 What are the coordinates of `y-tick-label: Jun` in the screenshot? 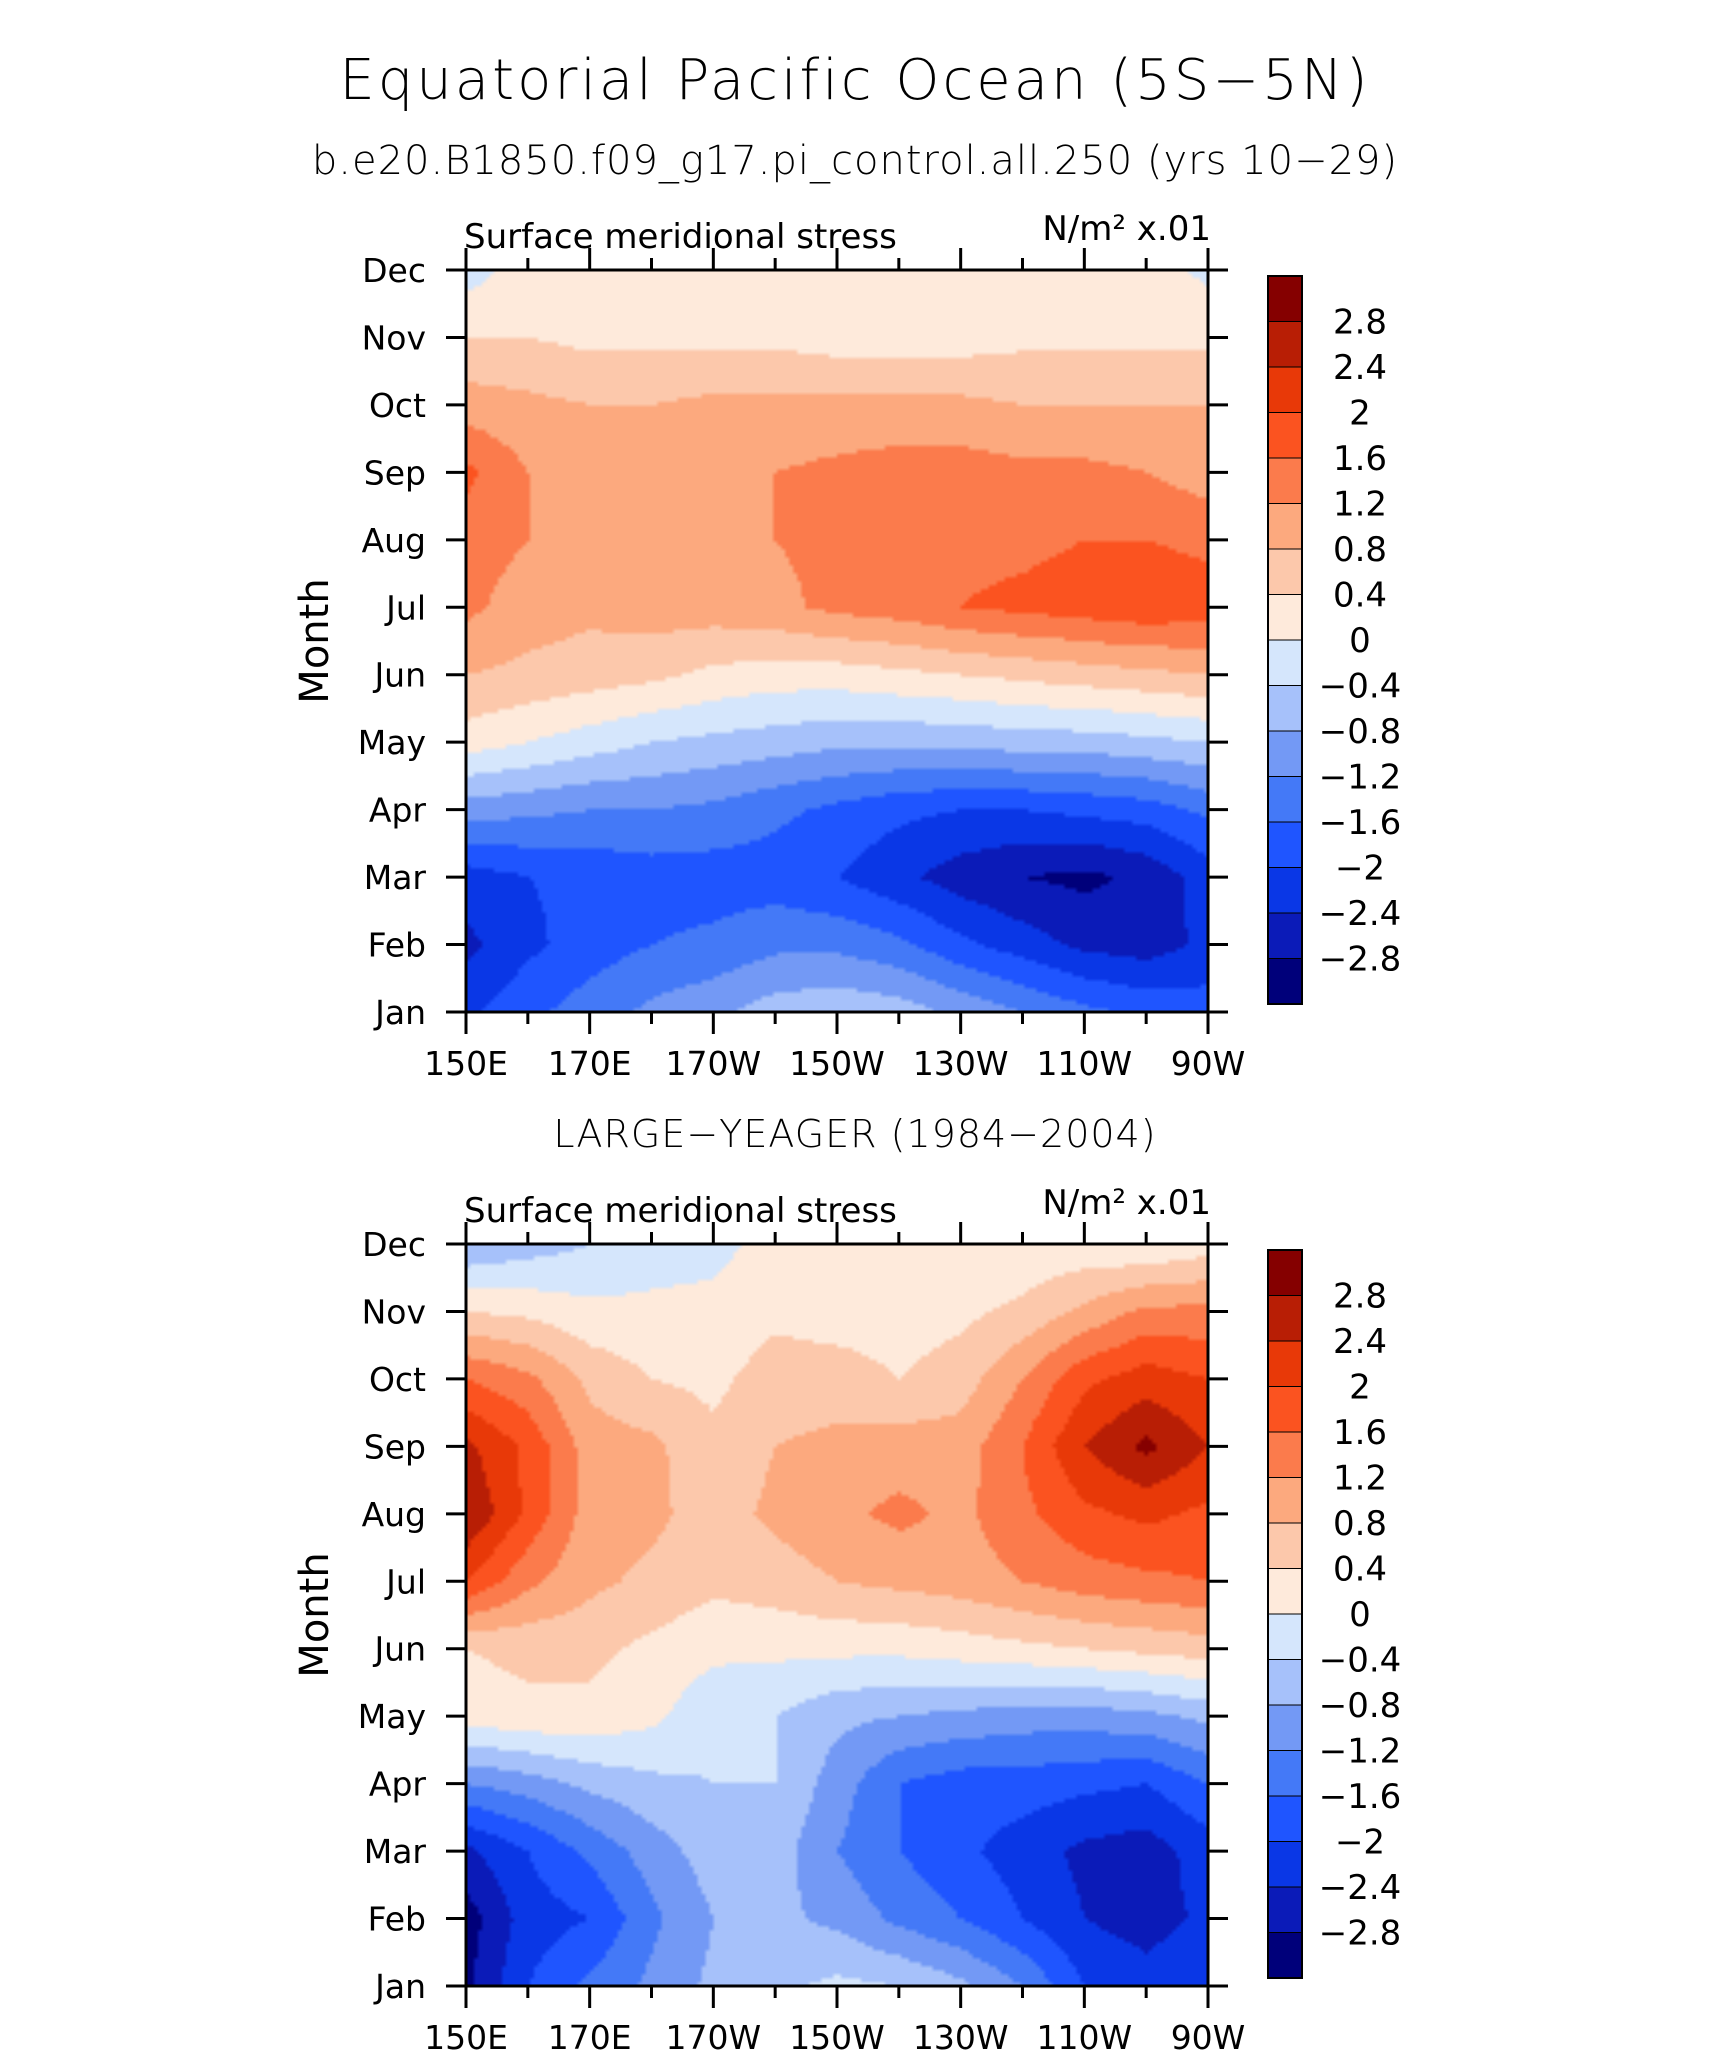 It's located at (399, 675).